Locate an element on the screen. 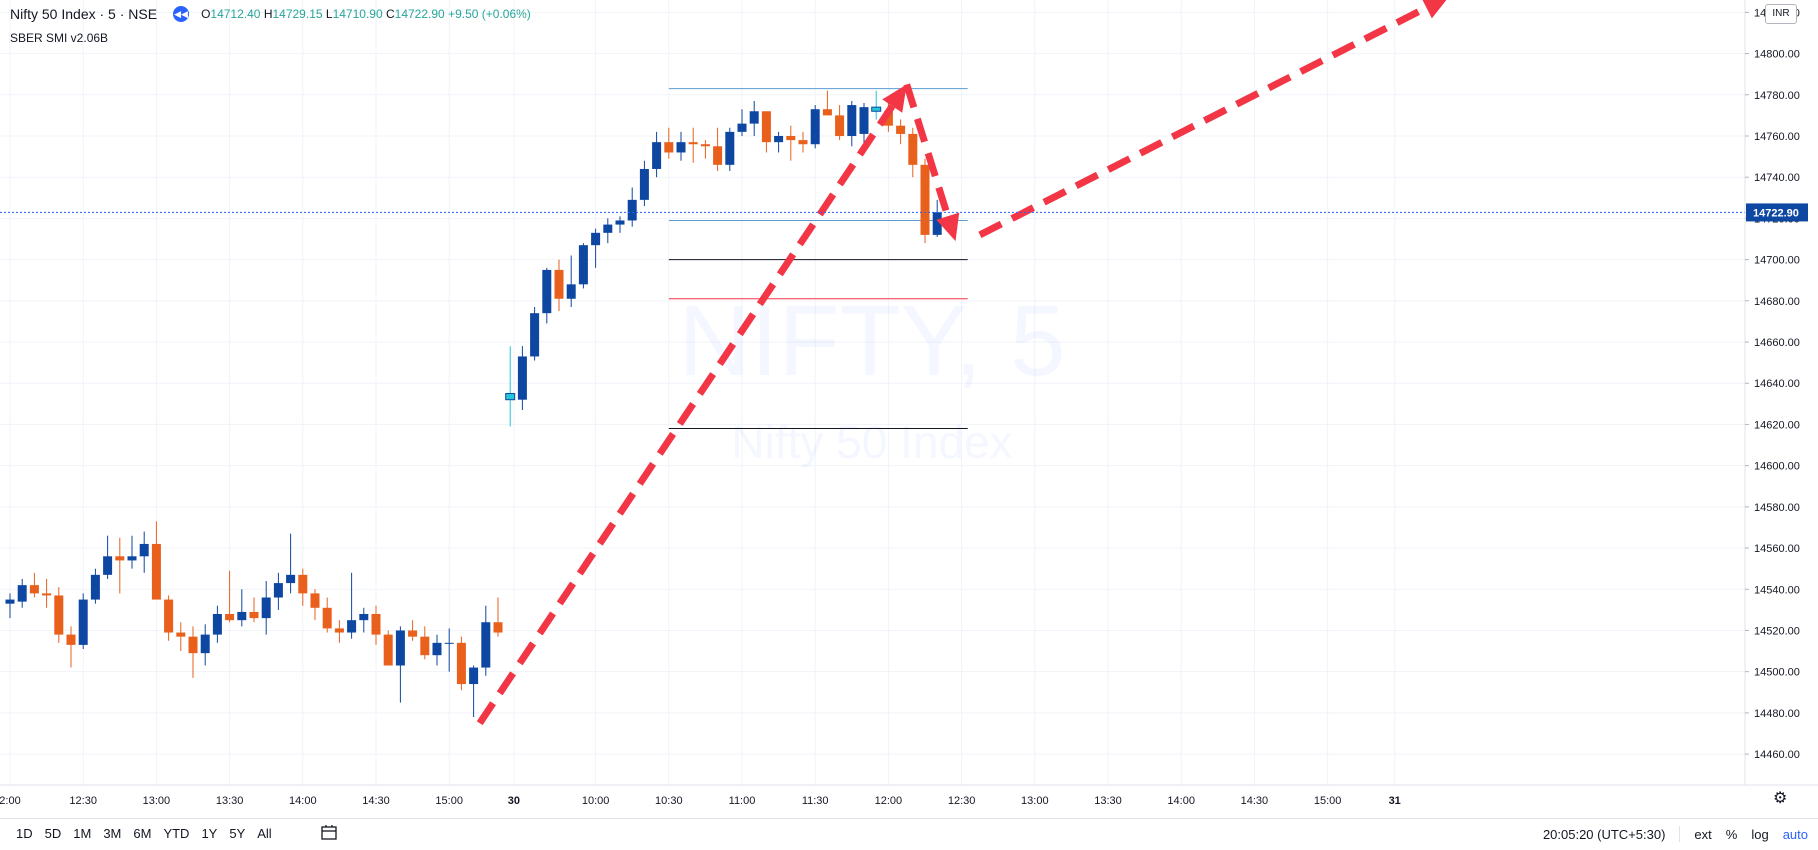  symbol-title: Nifty 50 Index · 5 · NSE is located at coordinates (84, 14).